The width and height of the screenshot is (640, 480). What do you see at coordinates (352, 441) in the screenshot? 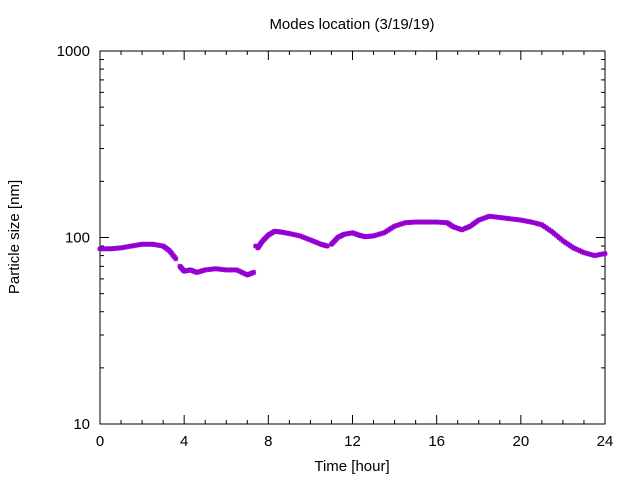
I see `x-tick-label: 12` at bounding box center [352, 441].